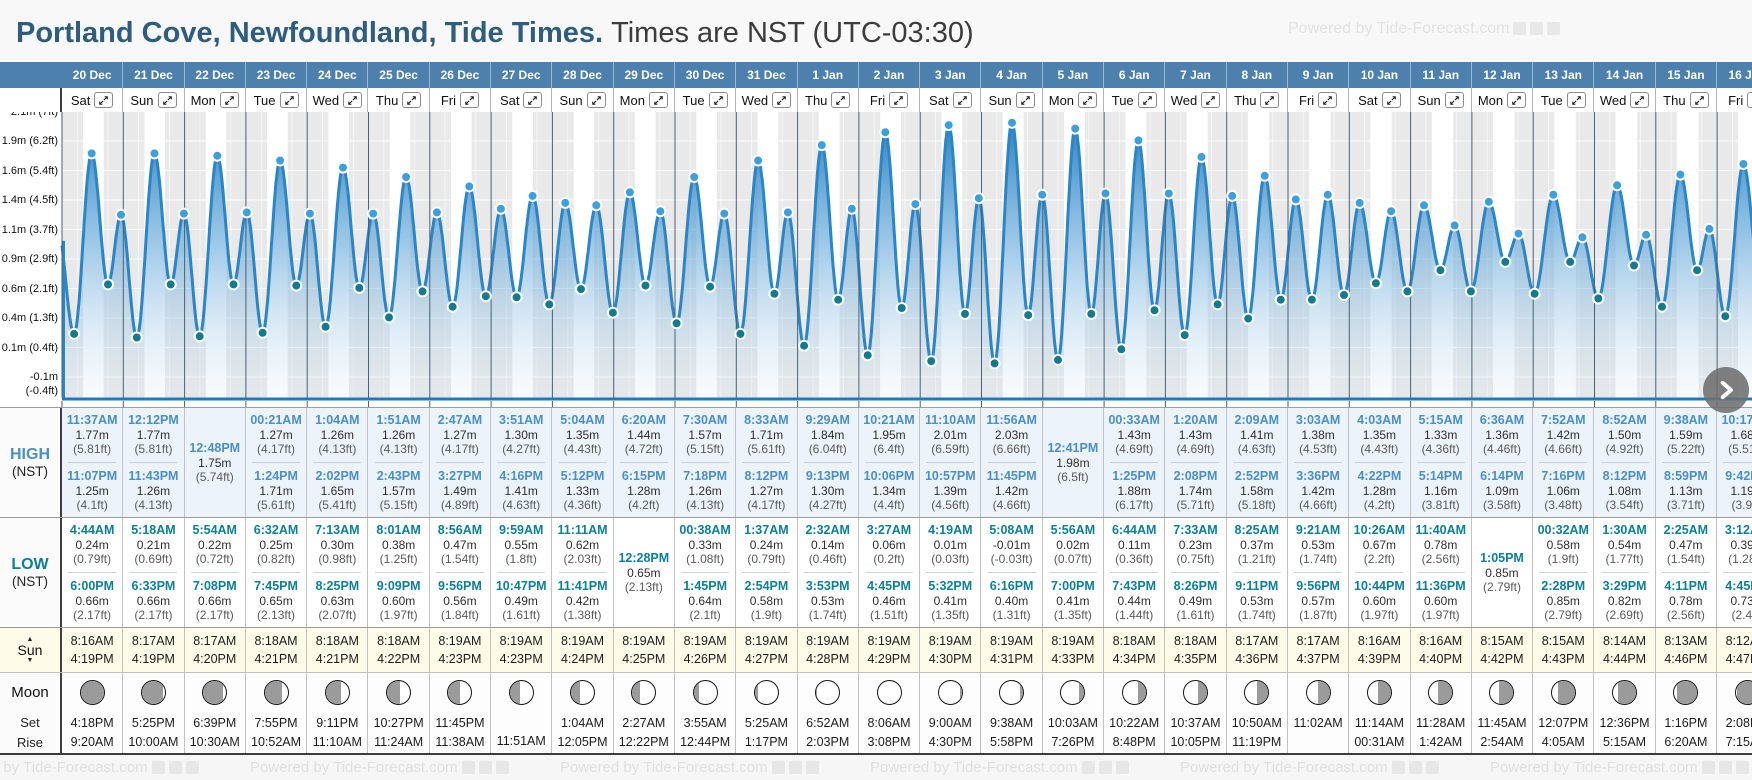 The width and height of the screenshot is (1752, 780). What do you see at coordinates (1073, 544) in the screenshot?
I see `tide-height-m: 0.02m` at bounding box center [1073, 544].